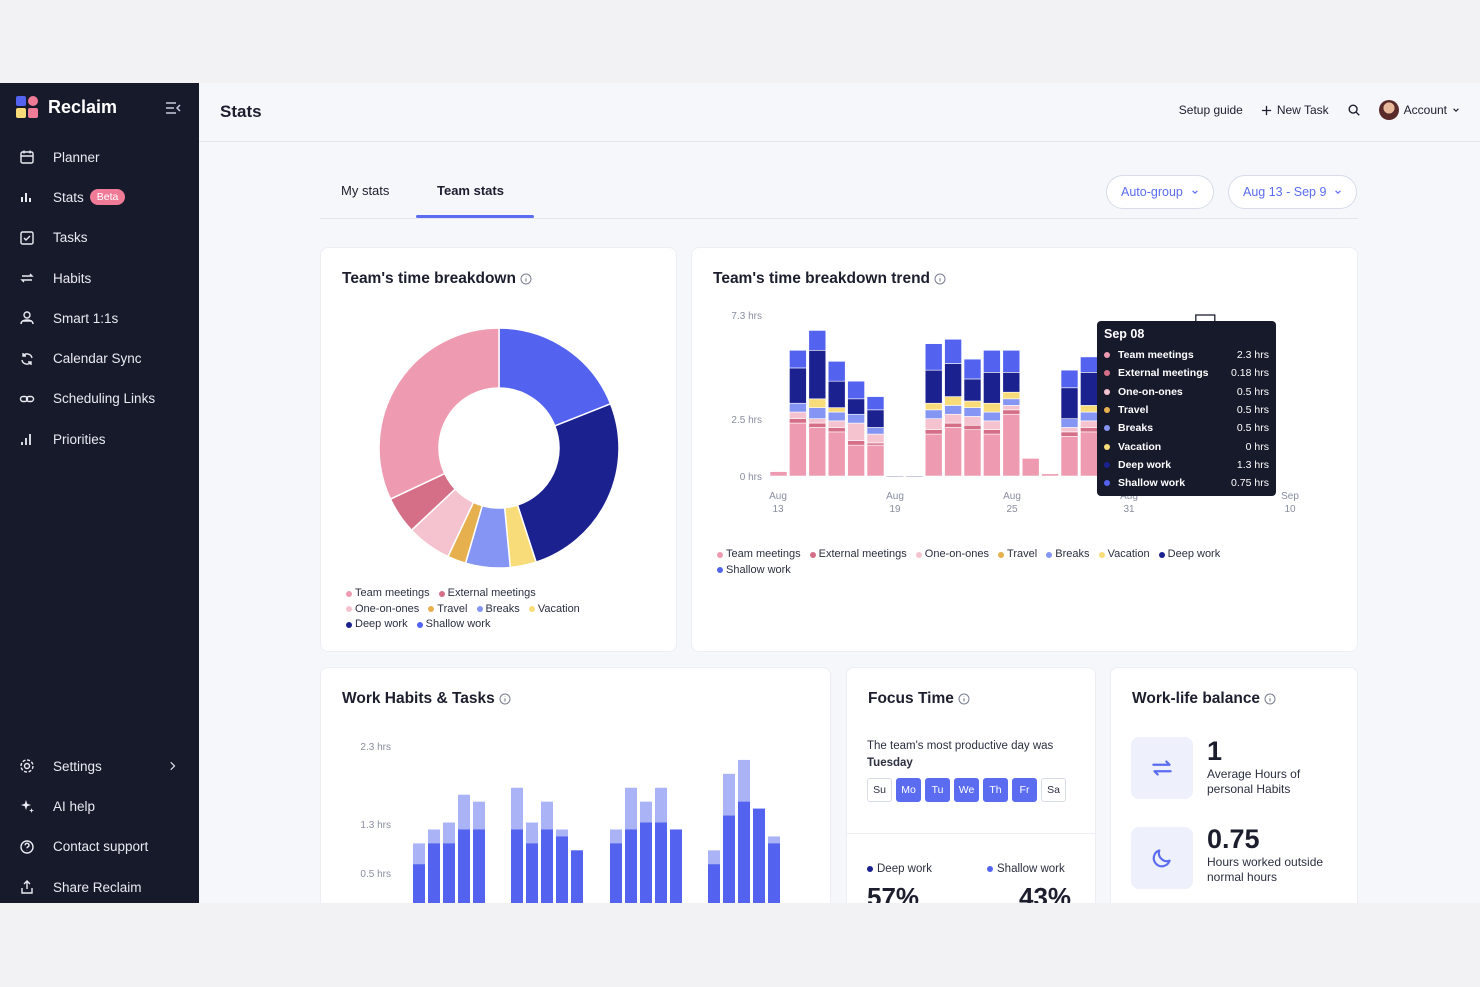 Image resolution: width=1480 pixels, height=987 pixels. I want to click on card-title: Team's time breakdown, so click(437, 279).